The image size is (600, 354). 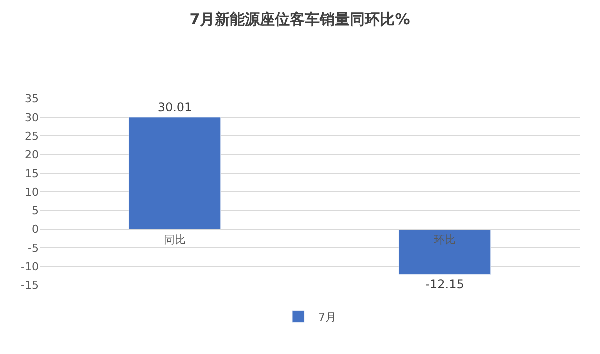 What do you see at coordinates (32, 136) in the screenshot?
I see `y-tick-label: 25` at bounding box center [32, 136].